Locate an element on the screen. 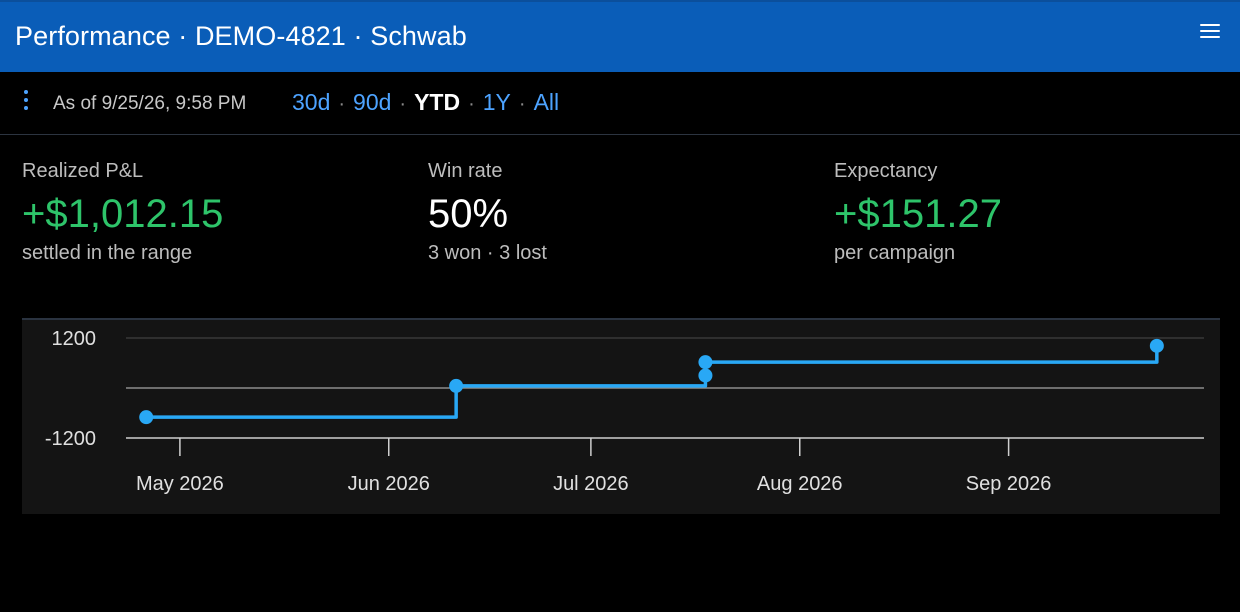 The image size is (1240, 612). as-of-timestamp: As of 9/25/26, 9:58 PM is located at coordinates (150, 103).